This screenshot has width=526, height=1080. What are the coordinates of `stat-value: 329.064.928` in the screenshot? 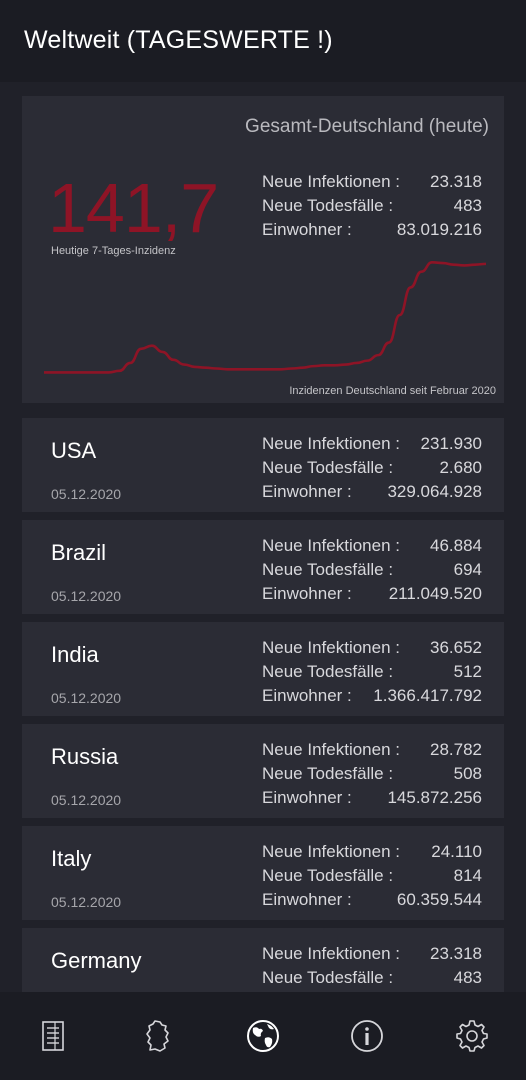 It's located at (434, 491).